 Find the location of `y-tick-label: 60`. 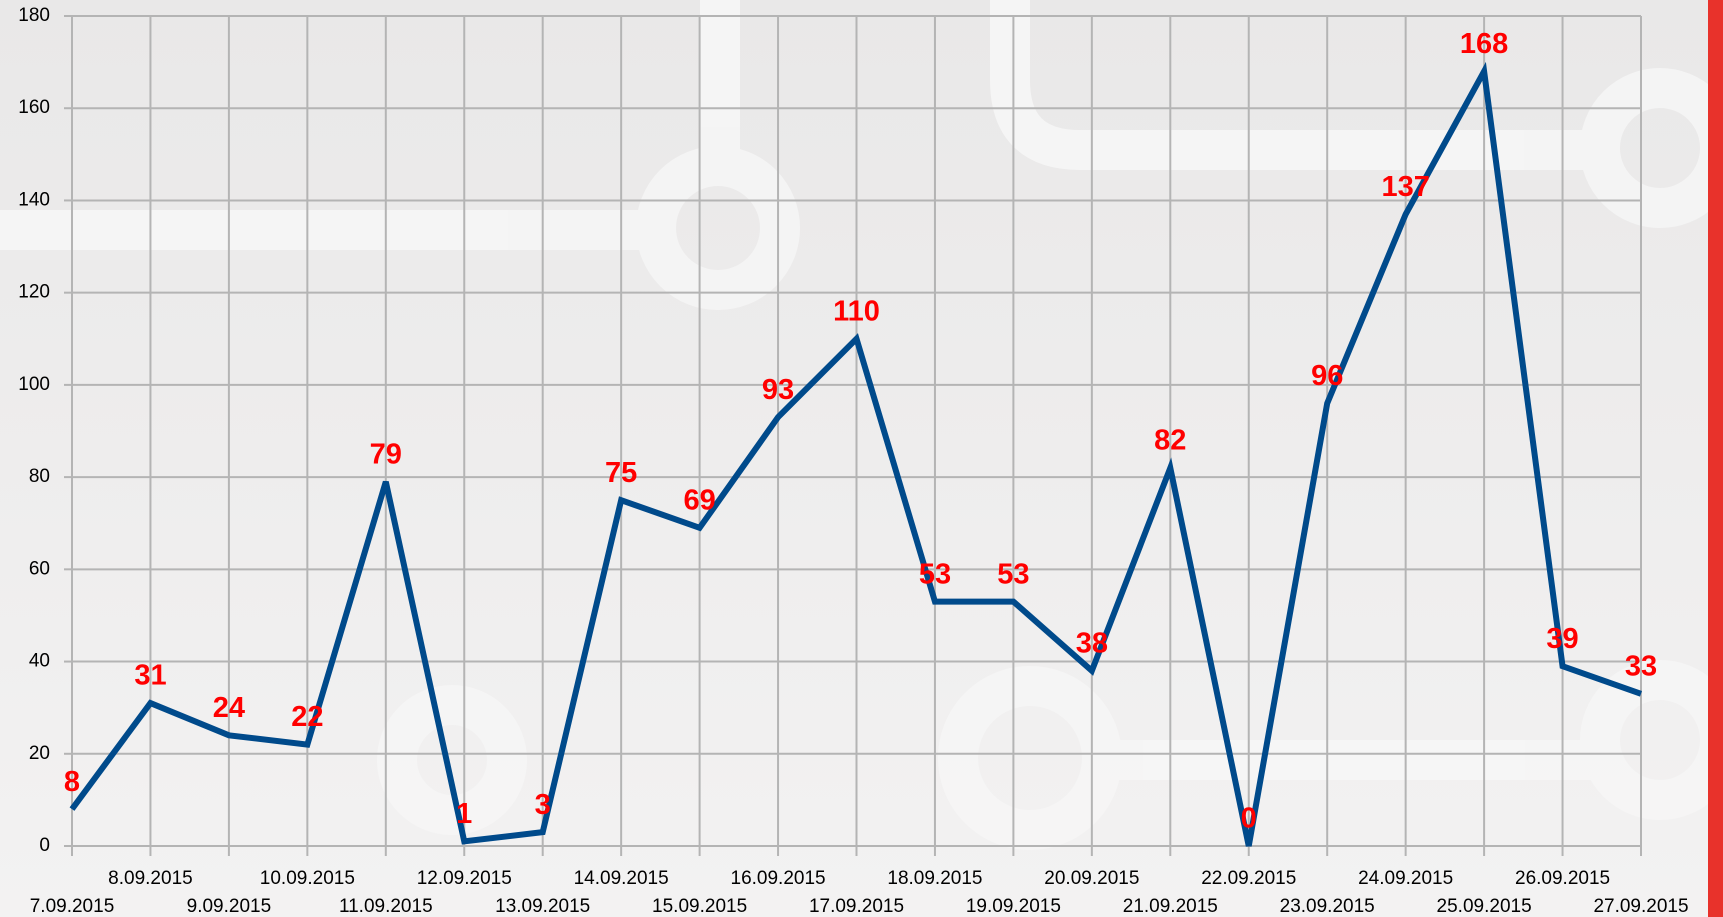

y-tick-label: 60 is located at coordinates (39, 568).